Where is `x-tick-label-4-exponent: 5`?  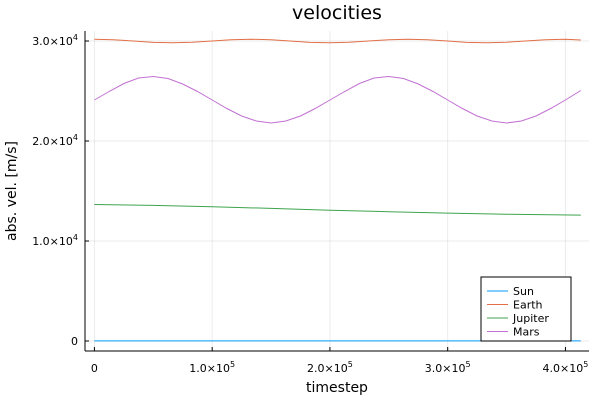
x-tick-label-4-exponent: 5 is located at coordinates (585, 364).